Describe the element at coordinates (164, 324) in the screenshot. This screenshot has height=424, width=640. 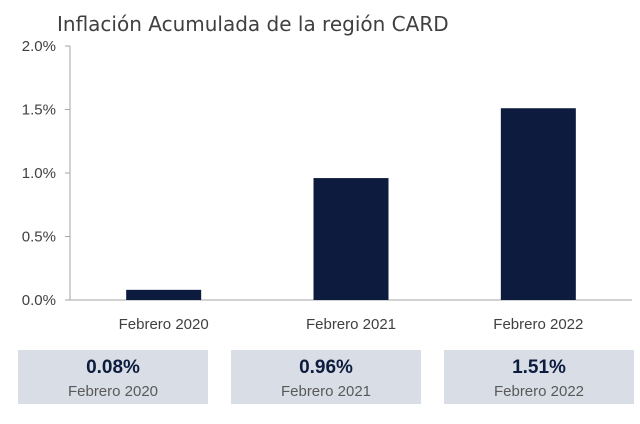
I see `x-tick-label: Febrero 2020` at that location.